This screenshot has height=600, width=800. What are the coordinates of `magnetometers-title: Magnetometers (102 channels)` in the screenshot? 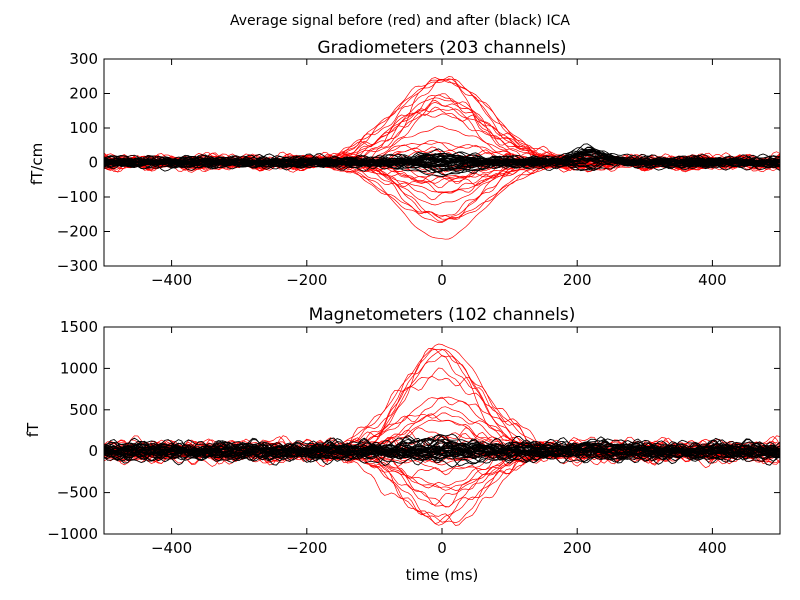 It's located at (442, 315).